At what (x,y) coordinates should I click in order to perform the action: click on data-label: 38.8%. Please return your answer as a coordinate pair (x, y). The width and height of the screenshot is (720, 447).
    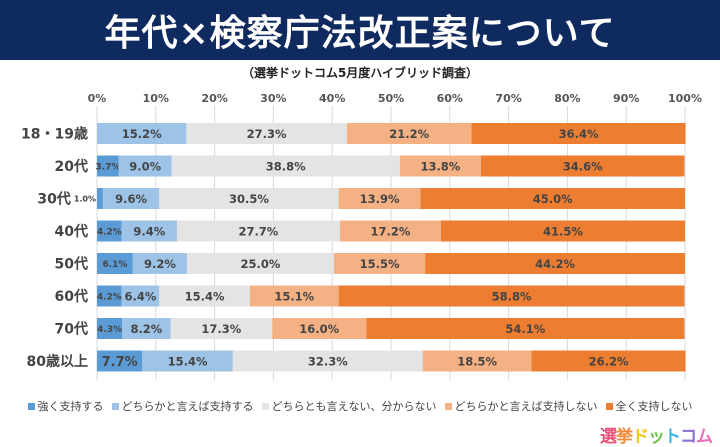
    Looking at the image, I should click on (286, 166).